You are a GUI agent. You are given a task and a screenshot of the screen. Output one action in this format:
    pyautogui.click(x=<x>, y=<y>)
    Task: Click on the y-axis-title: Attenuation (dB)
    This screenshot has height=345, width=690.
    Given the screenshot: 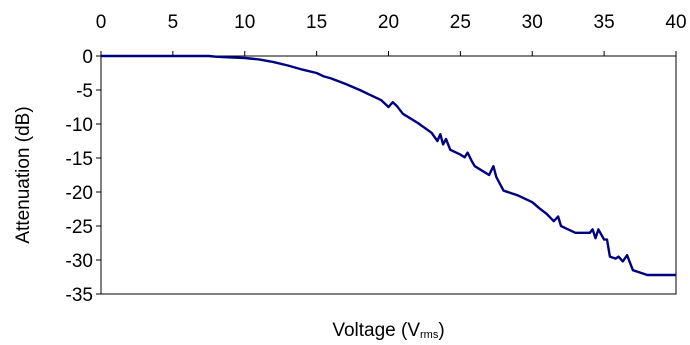 What is the action you would take?
    pyautogui.click(x=23, y=174)
    